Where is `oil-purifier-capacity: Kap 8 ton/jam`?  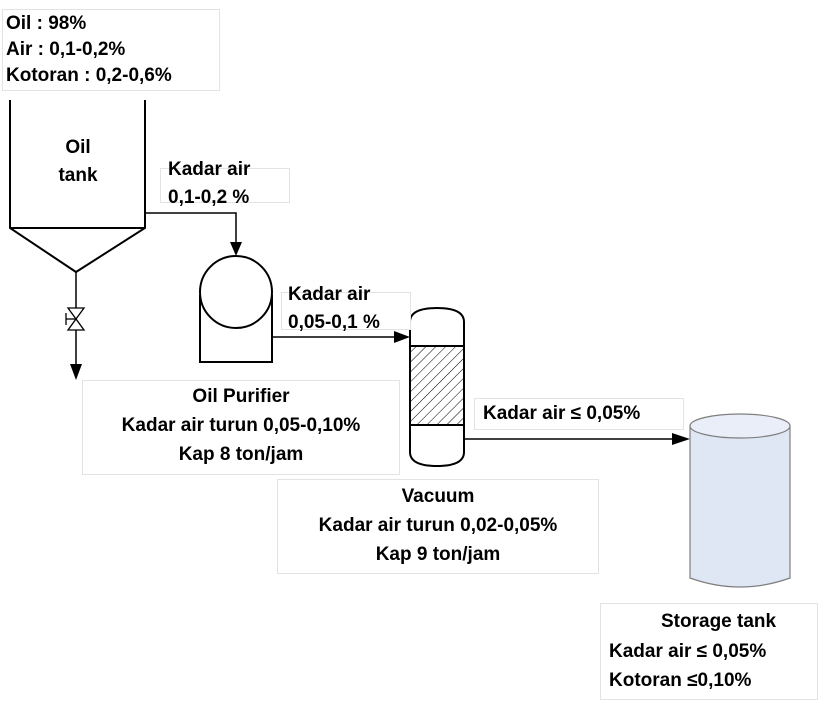
oil-purifier-capacity: Kap 8 ton/jam is located at coordinates (241, 454).